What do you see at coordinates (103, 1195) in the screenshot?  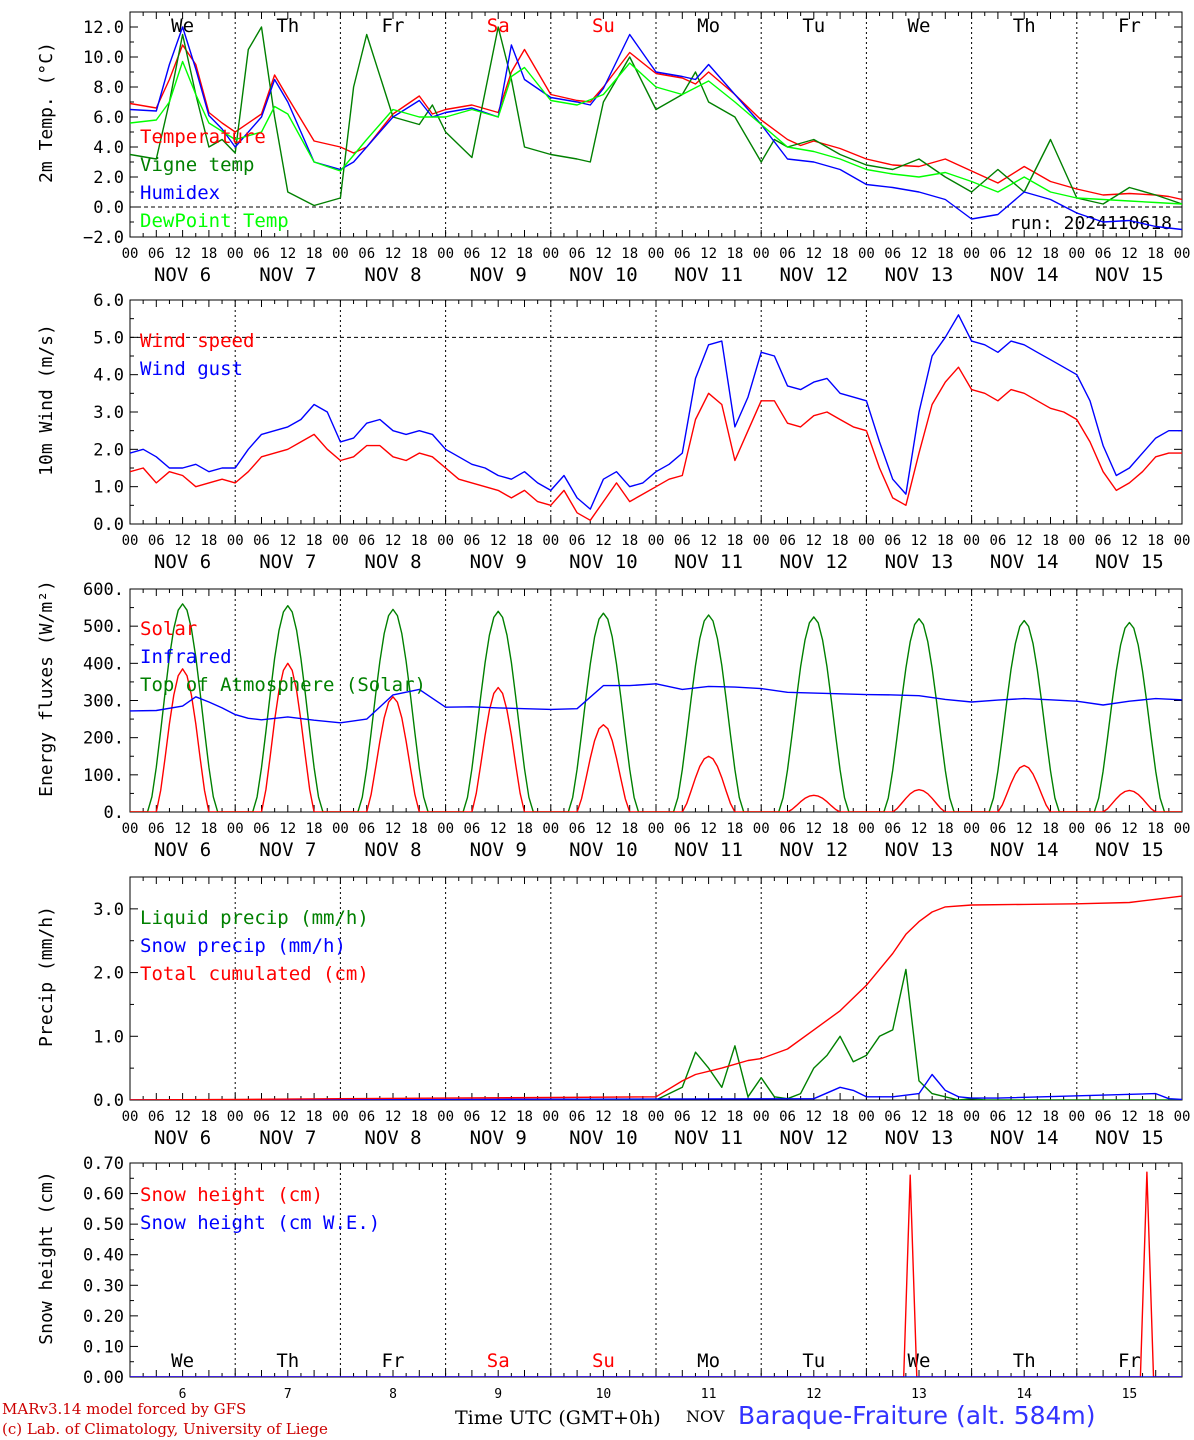 I see `y-tick-label: 0.60` at bounding box center [103, 1195].